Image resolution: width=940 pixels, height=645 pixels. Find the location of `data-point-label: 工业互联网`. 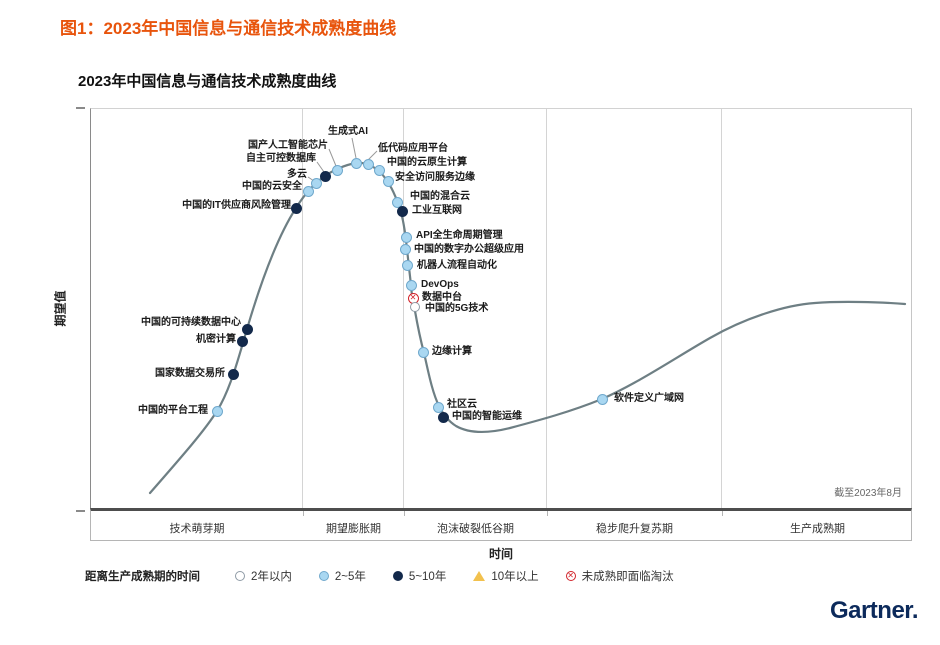

data-point-label: 工业互联网 is located at coordinates (437, 210).